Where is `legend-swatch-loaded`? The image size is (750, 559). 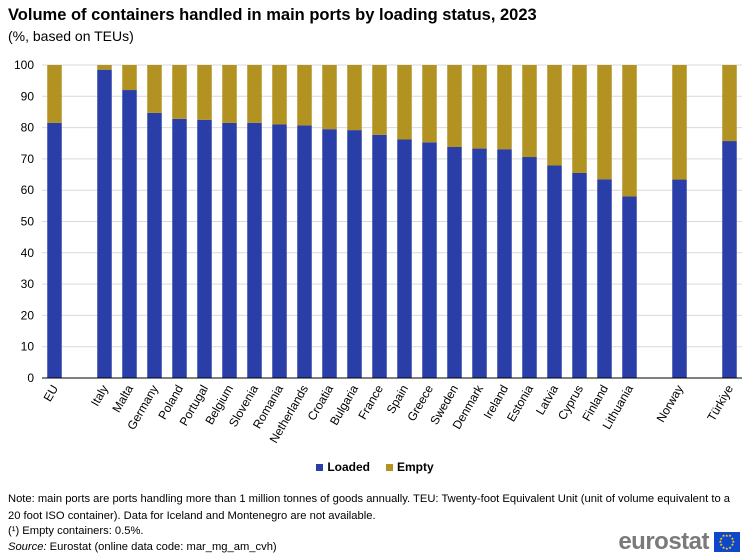
legend-swatch-loaded is located at coordinates (320, 467).